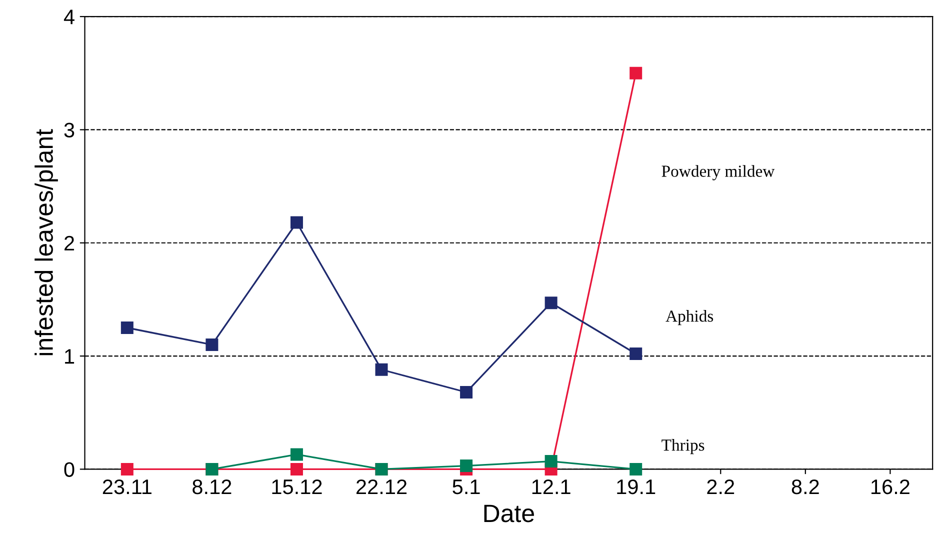  What do you see at coordinates (381, 486) in the screenshot?
I see `x-tick-label: 22.12` at bounding box center [381, 486].